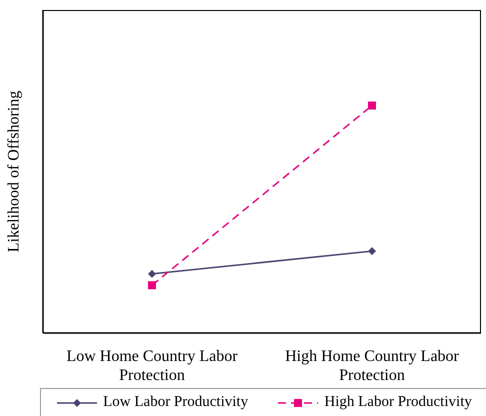 This screenshot has width=486, height=416. What do you see at coordinates (14, 171) in the screenshot?
I see `y-axis-title: Likelihood of Offshoring` at bounding box center [14, 171].